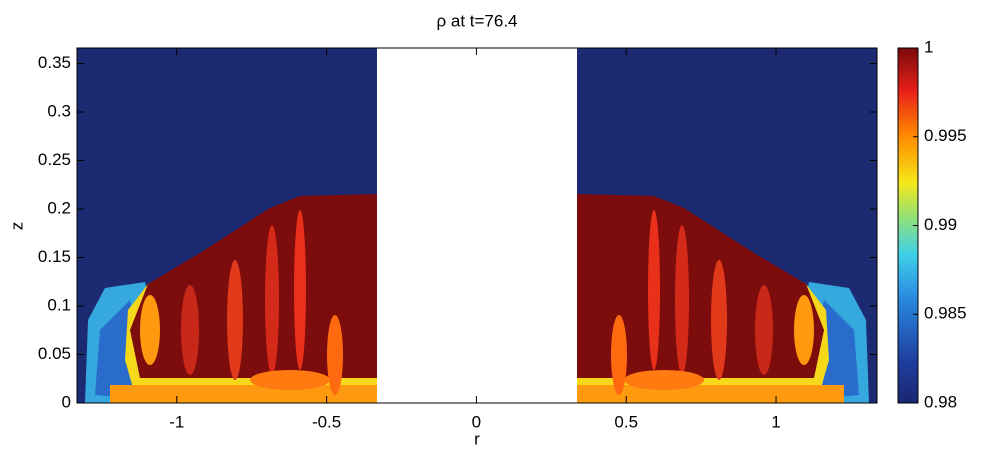 The image size is (982, 455). Describe the element at coordinates (59, 111) in the screenshot. I see `y-tick-label: 0.3` at that location.